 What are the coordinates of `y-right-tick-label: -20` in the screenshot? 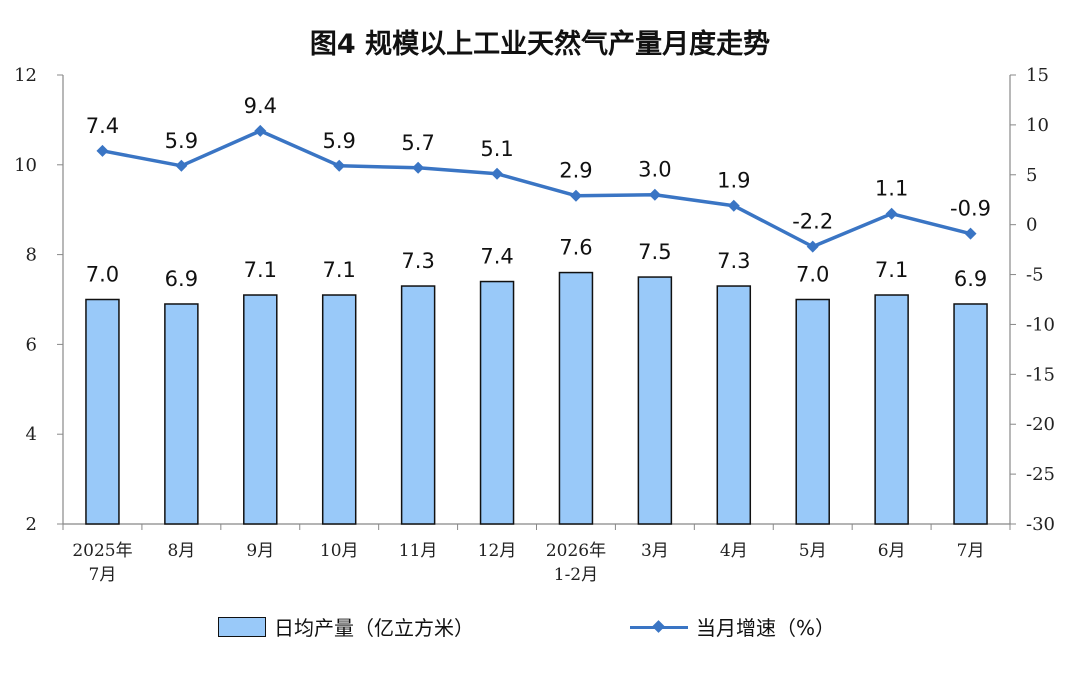 It's located at (1040, 424).